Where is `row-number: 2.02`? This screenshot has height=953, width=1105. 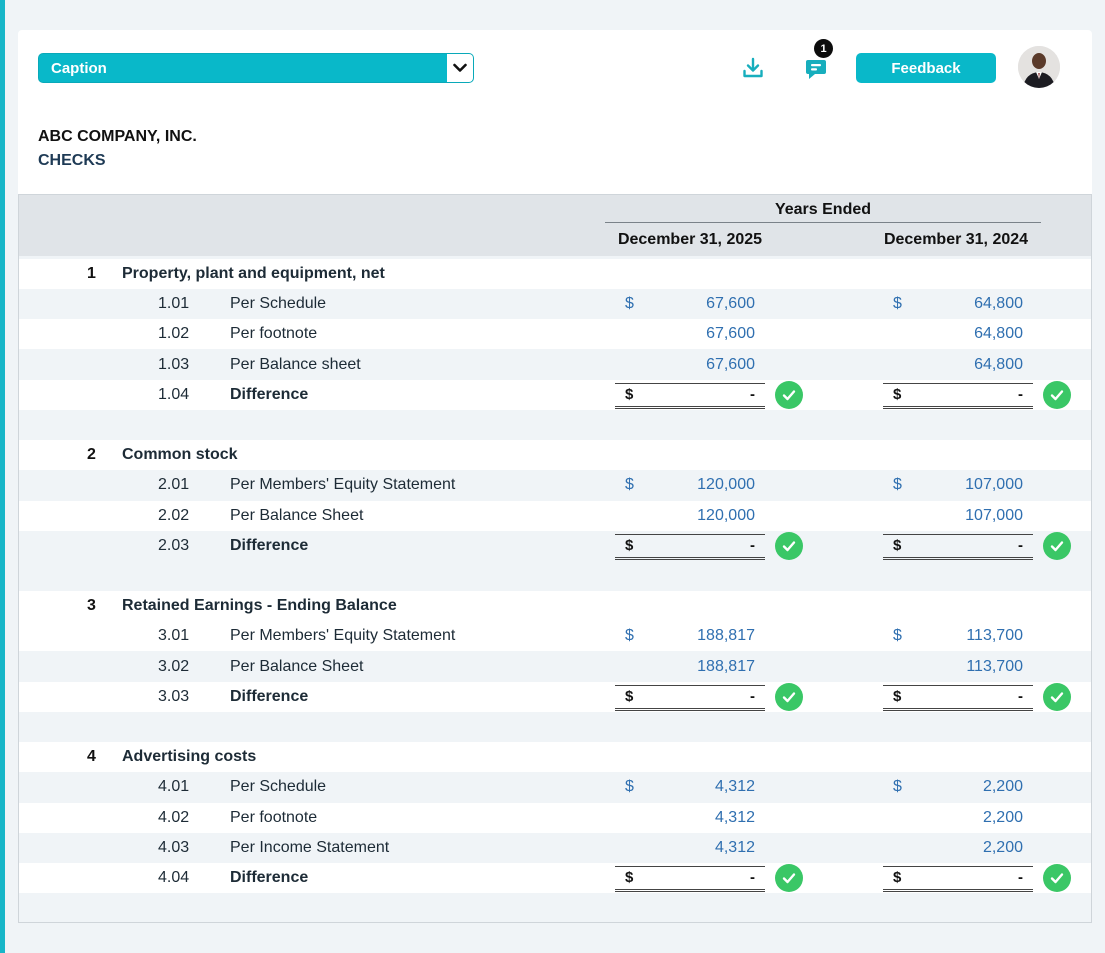 row-number: 2.02 is located at coordinates (174, 515).